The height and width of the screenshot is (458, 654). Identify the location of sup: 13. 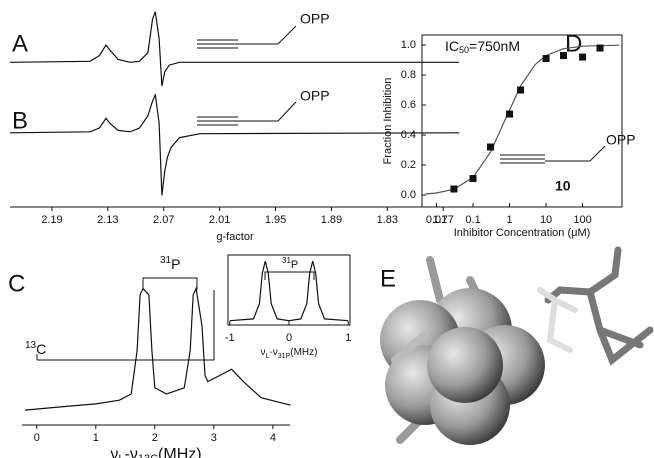
(31, 345).